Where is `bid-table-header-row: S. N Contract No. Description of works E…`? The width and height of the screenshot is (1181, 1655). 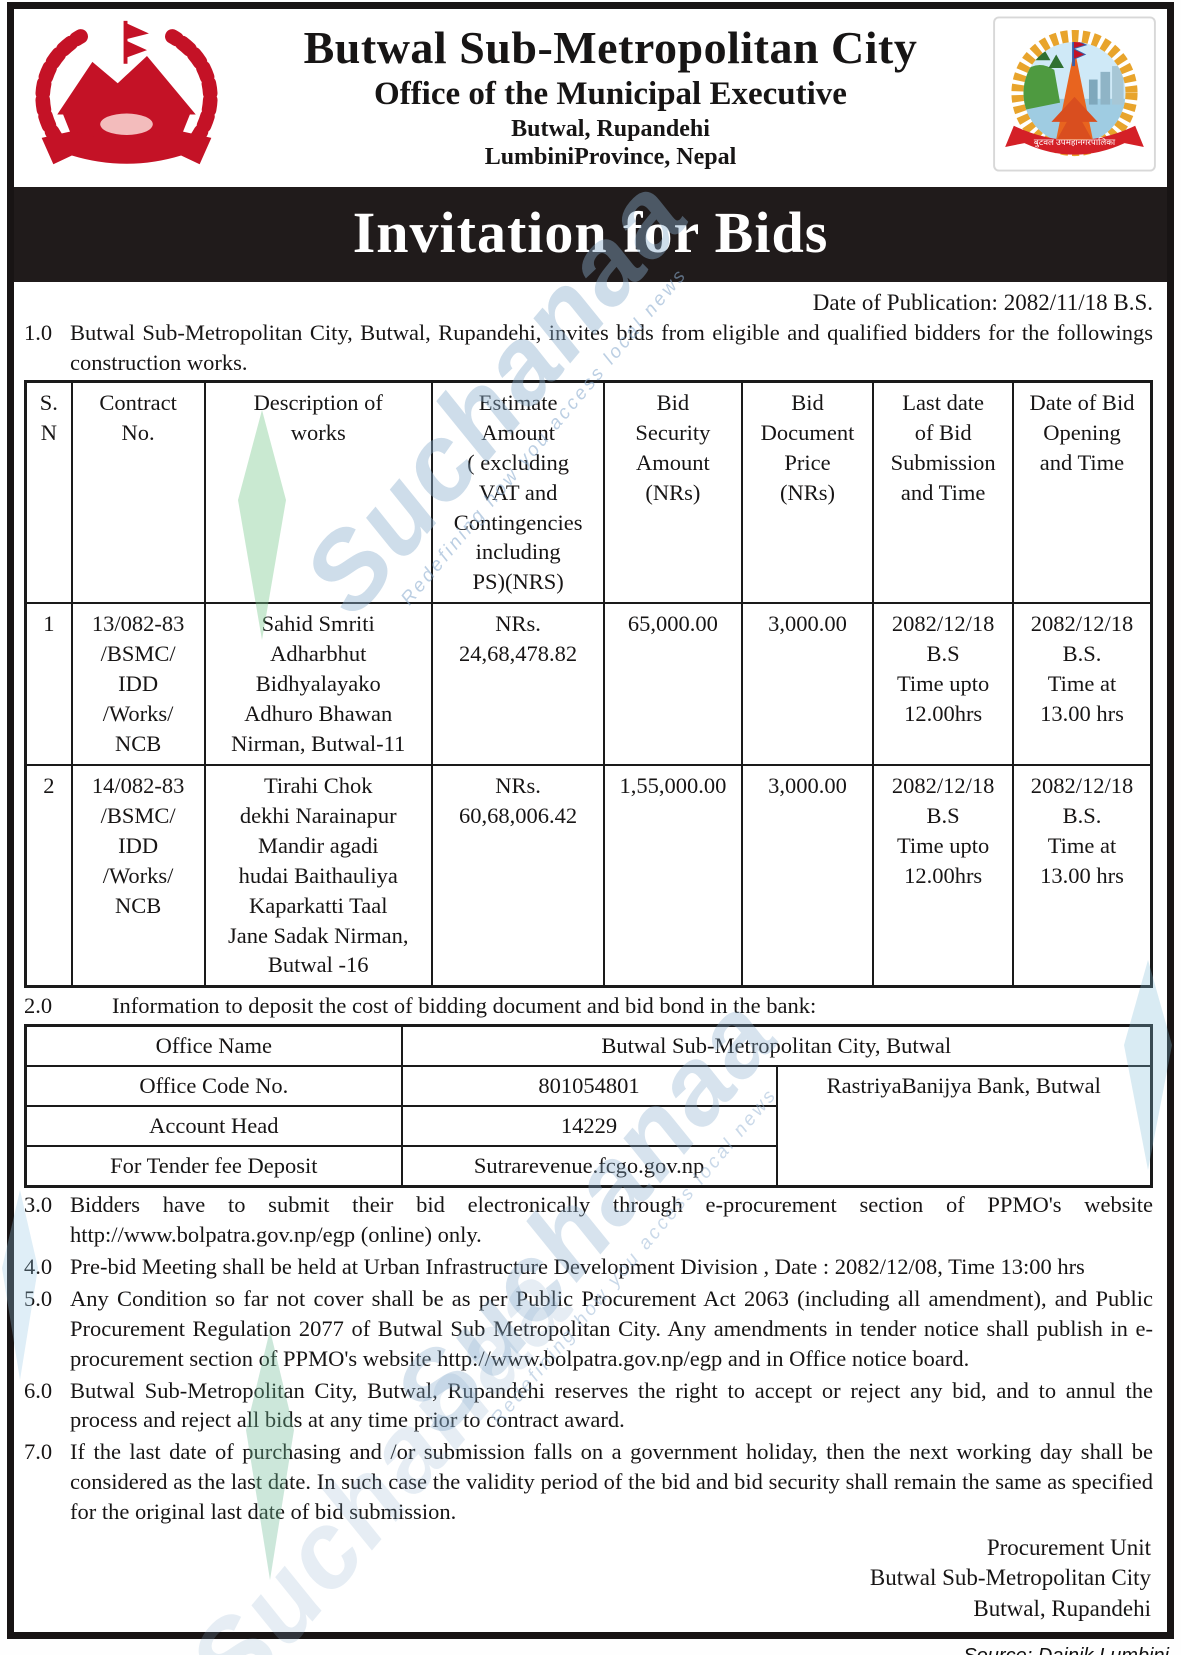 bid-table-header-row: S. N Contract No. Description of works E… is located at coordinates (588, 492).